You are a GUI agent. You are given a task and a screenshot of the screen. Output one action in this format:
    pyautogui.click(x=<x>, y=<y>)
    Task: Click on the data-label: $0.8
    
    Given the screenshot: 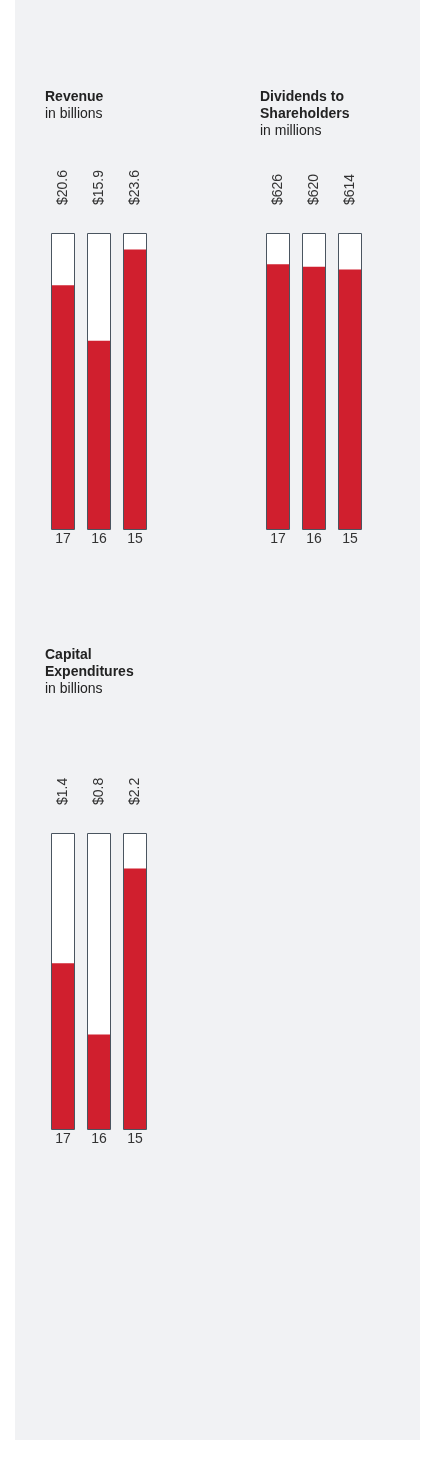 What is the action you would take?
    pyautogui.click(x=97, y=791)
    